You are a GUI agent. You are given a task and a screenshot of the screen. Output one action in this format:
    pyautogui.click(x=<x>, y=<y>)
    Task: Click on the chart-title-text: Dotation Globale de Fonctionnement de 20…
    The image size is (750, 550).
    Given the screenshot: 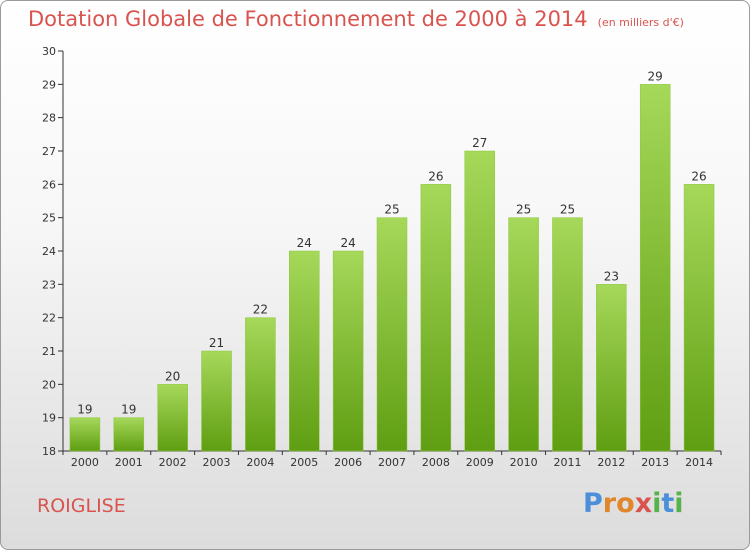 What is the action you would take?
    pyautogui.click(x=308, y=19)
    